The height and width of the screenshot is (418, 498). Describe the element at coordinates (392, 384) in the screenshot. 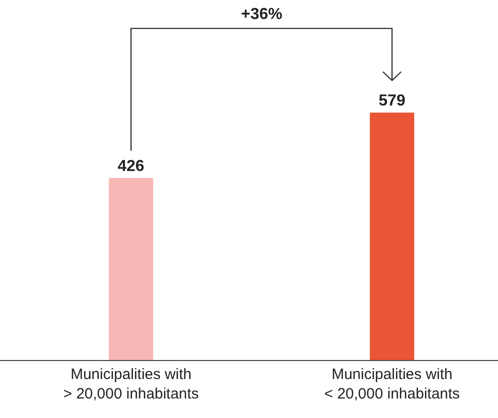

I see `x-tick-label: Municipalities with < 20,000 inhabitants` at that location.